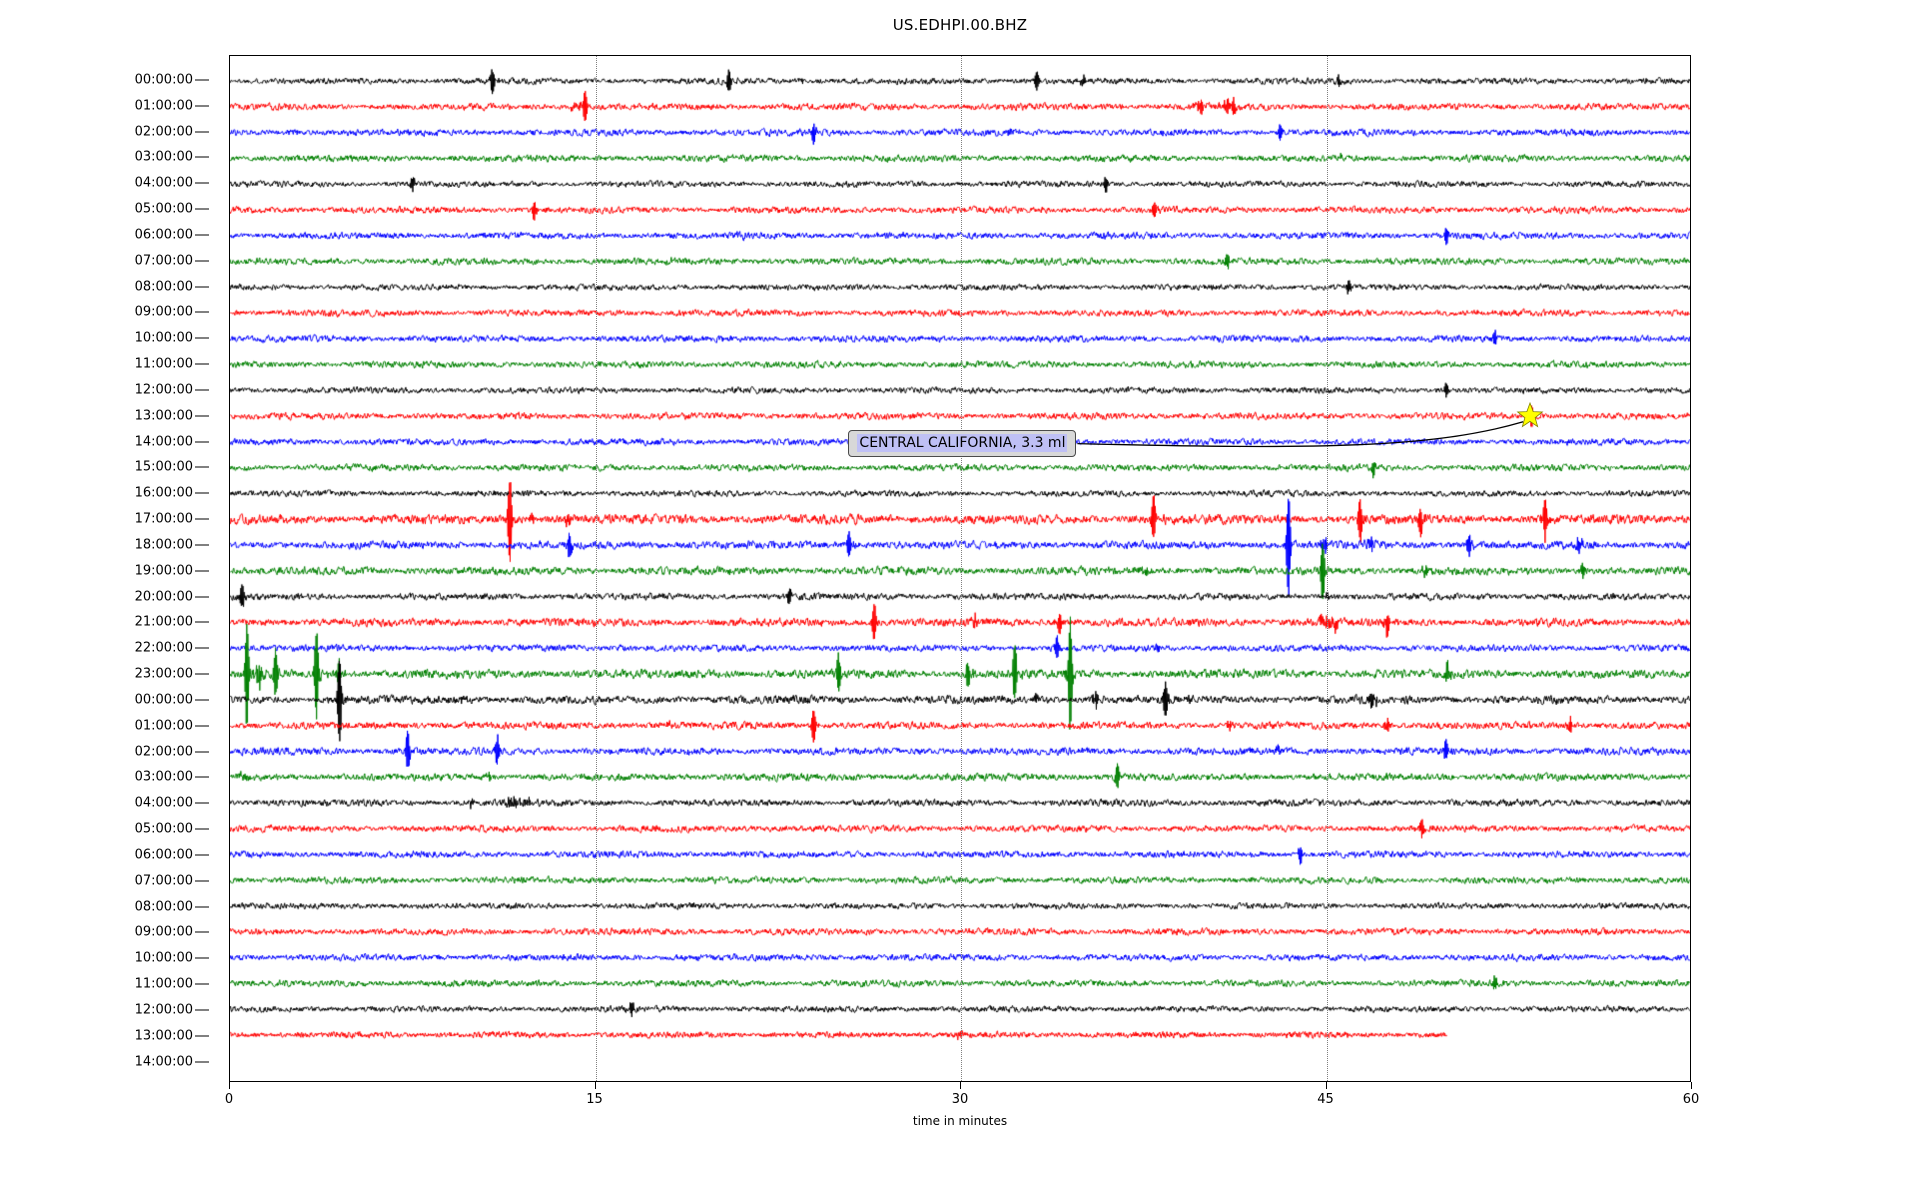  Describe the element at coordinates (163, 545) in the screenshot. I see `y-axis-tick-label: 18:00:00` at that location.